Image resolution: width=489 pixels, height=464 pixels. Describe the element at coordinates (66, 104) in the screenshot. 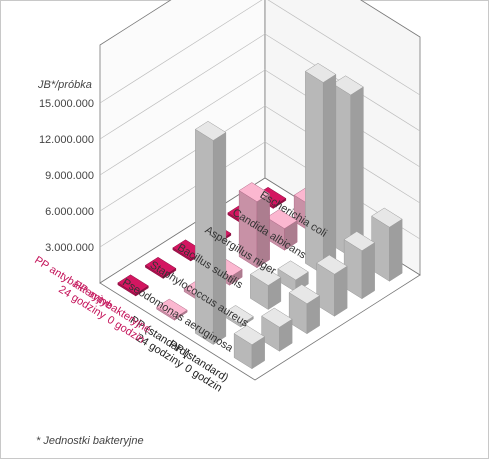

I see `y-tick-label: 15.000.000` at that location.